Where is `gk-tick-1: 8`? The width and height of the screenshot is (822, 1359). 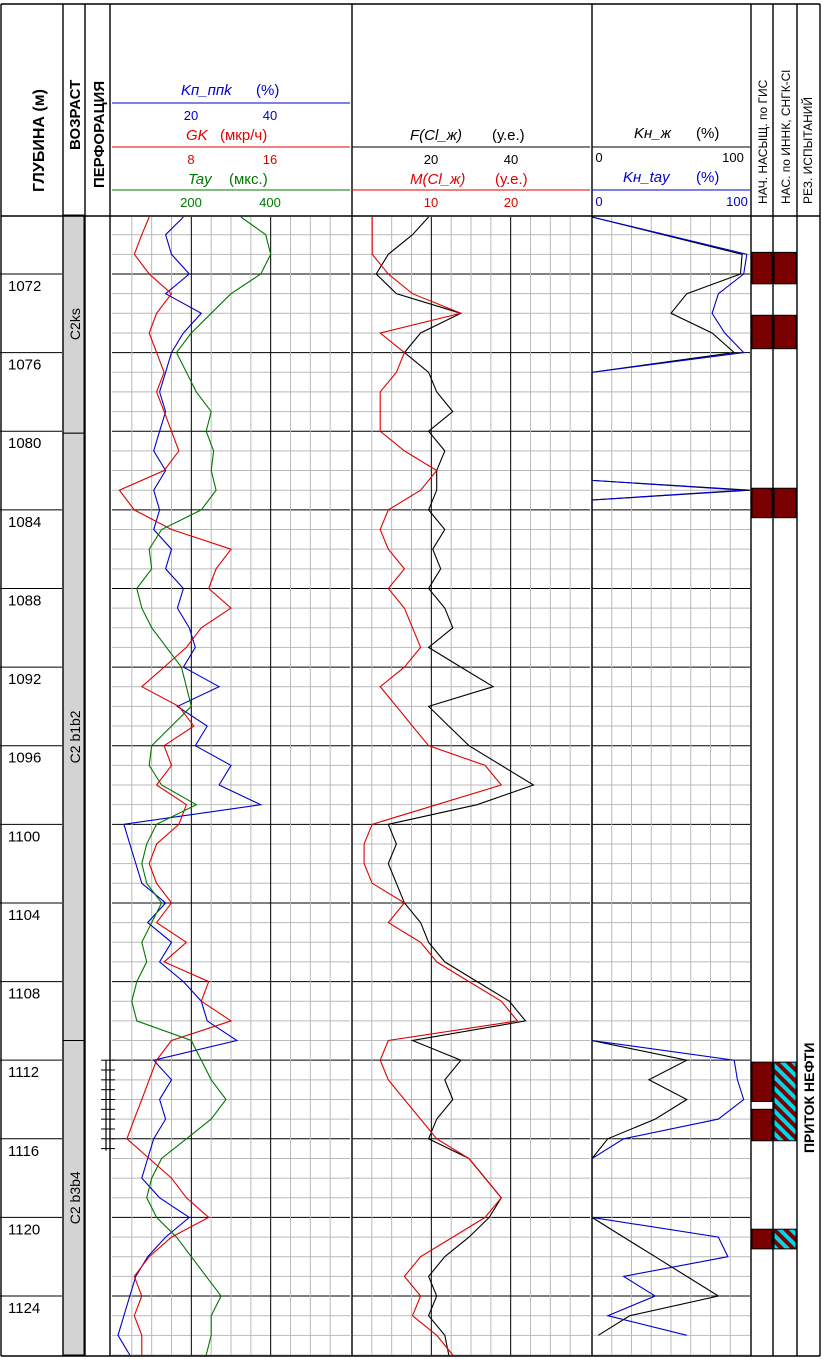 gk-tick-1: 8 is located at coordinates (190, 159).